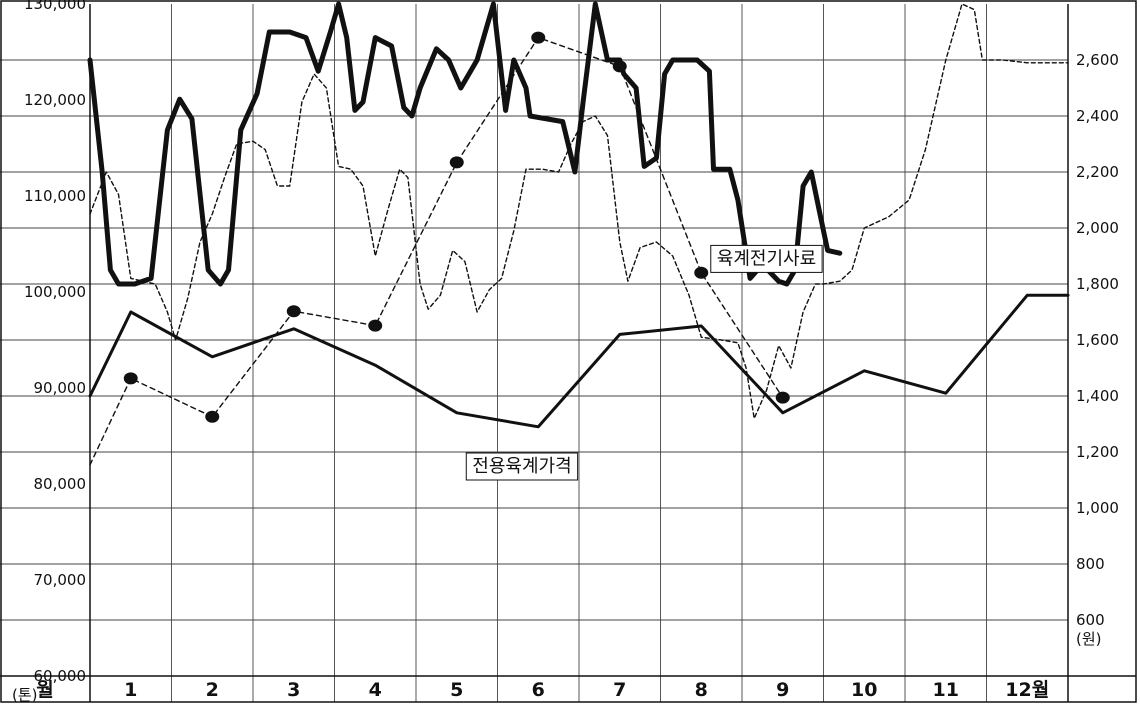  Describe the element at coordinates (375, 690) in the screenshot. I see `month-tick-label: 4` at that location.